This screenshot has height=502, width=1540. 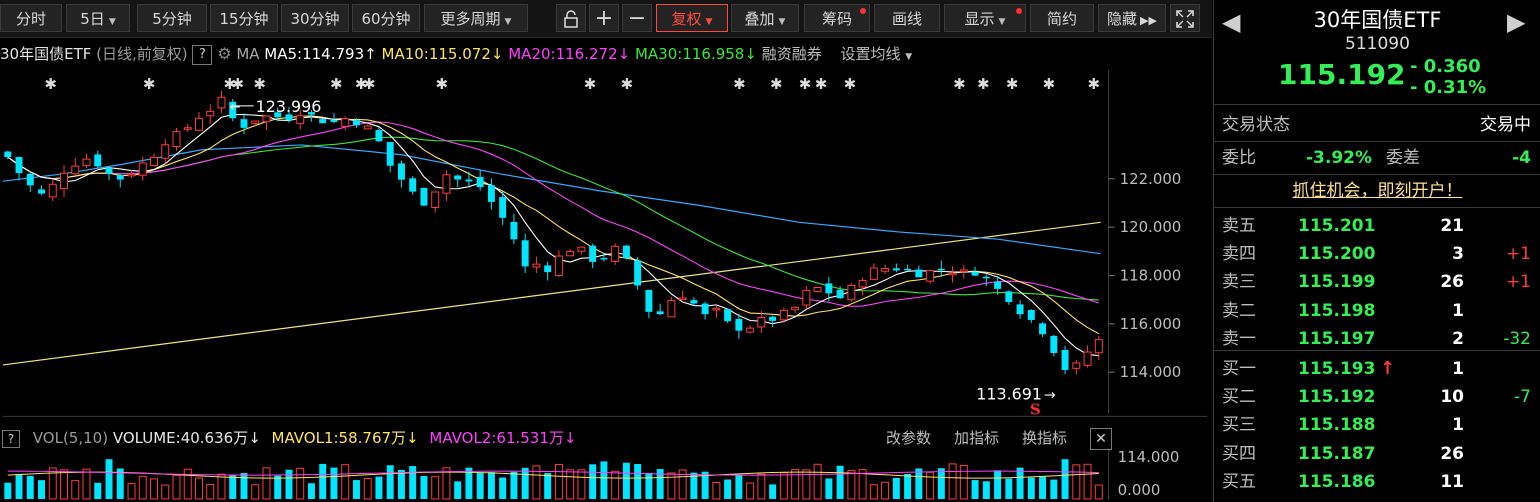 I want to click on ma-settings-dropdown: 设置均线 ▼, so click(x=877, y=54).